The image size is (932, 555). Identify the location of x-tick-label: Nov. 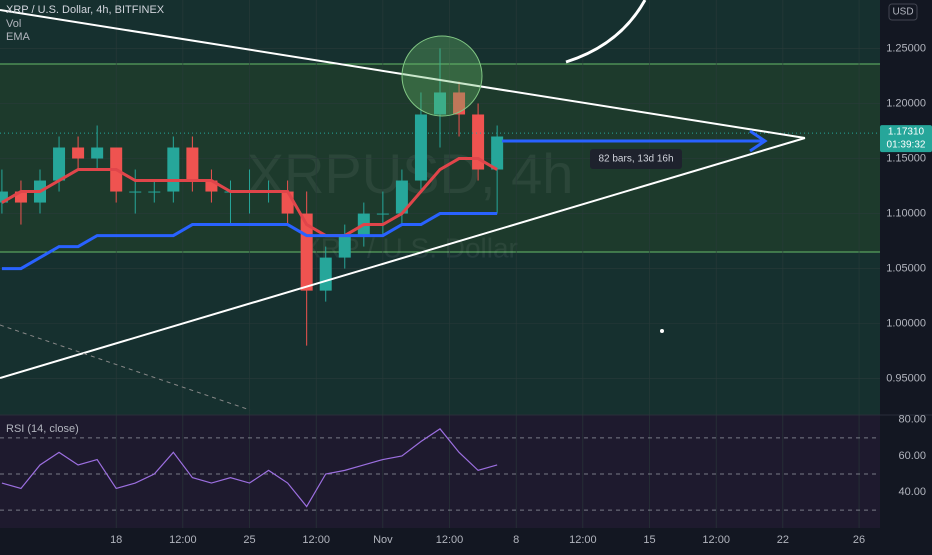
(383, 540).